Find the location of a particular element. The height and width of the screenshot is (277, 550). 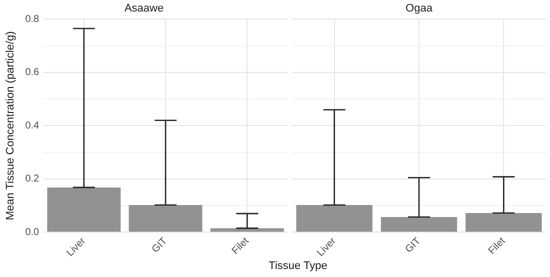

x-axis-title: Tissue Type is located at coordinates (298, 266).